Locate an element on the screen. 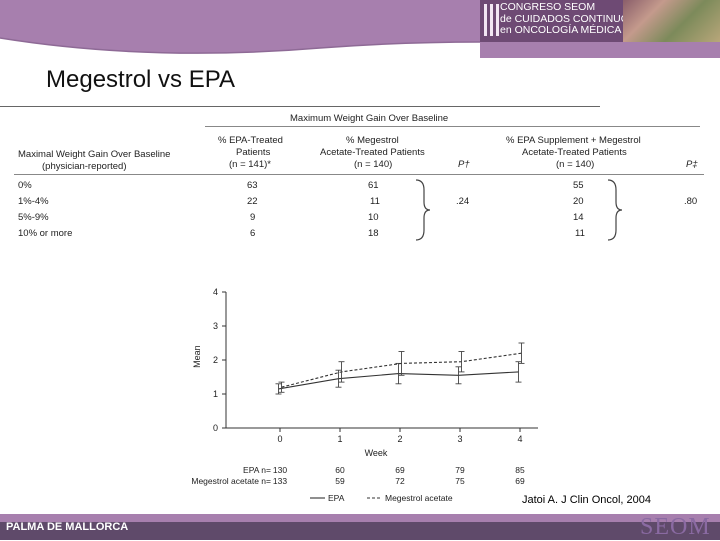 The image size is (720, 541). y-tick-label: 2 is located at coordinates (215, 360).